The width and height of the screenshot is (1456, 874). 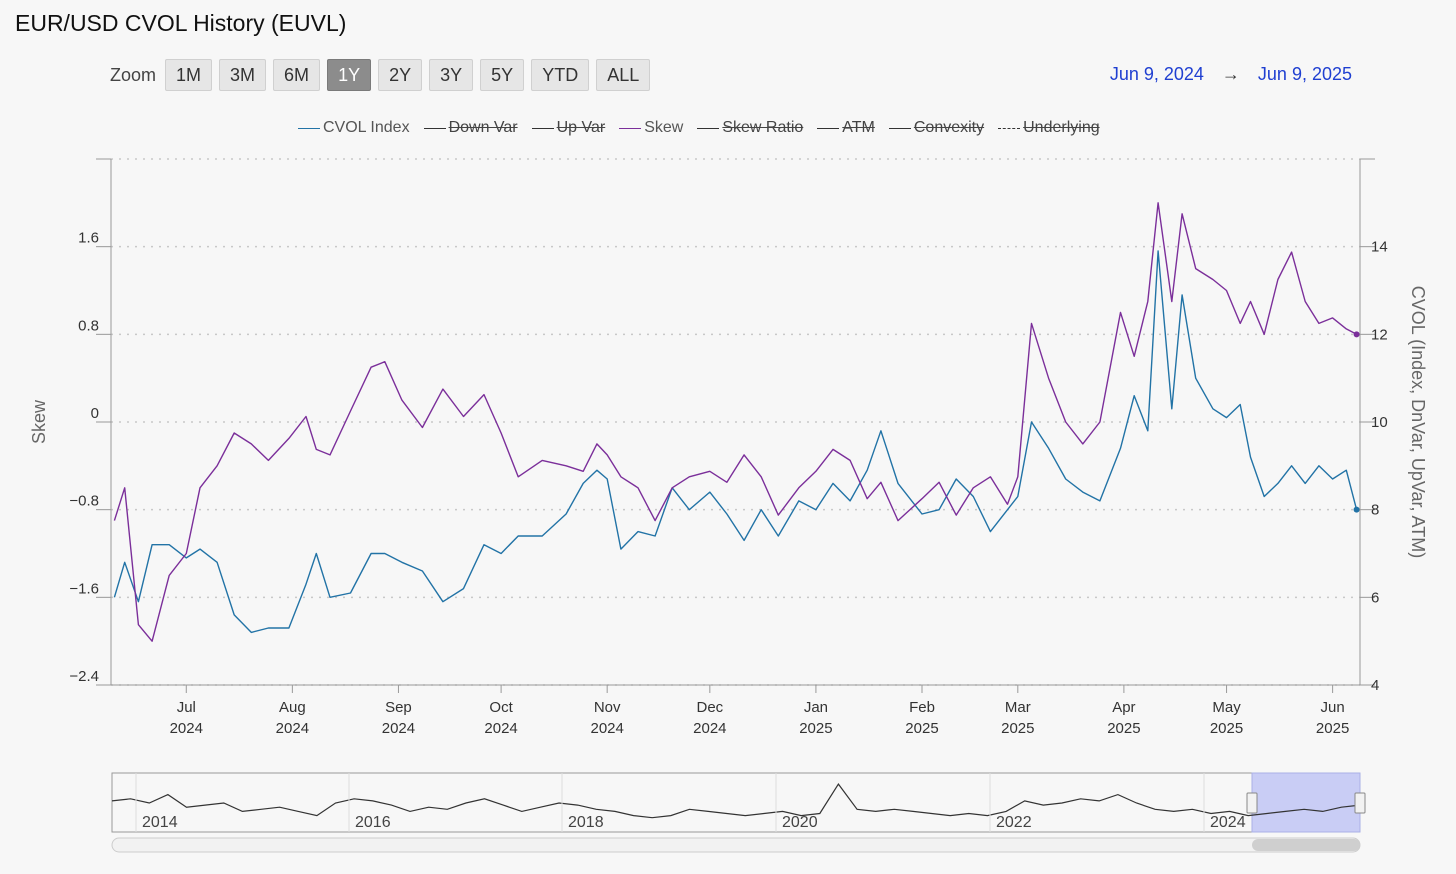 I want to click on navigator-history-line, so click(x=736, y=801).